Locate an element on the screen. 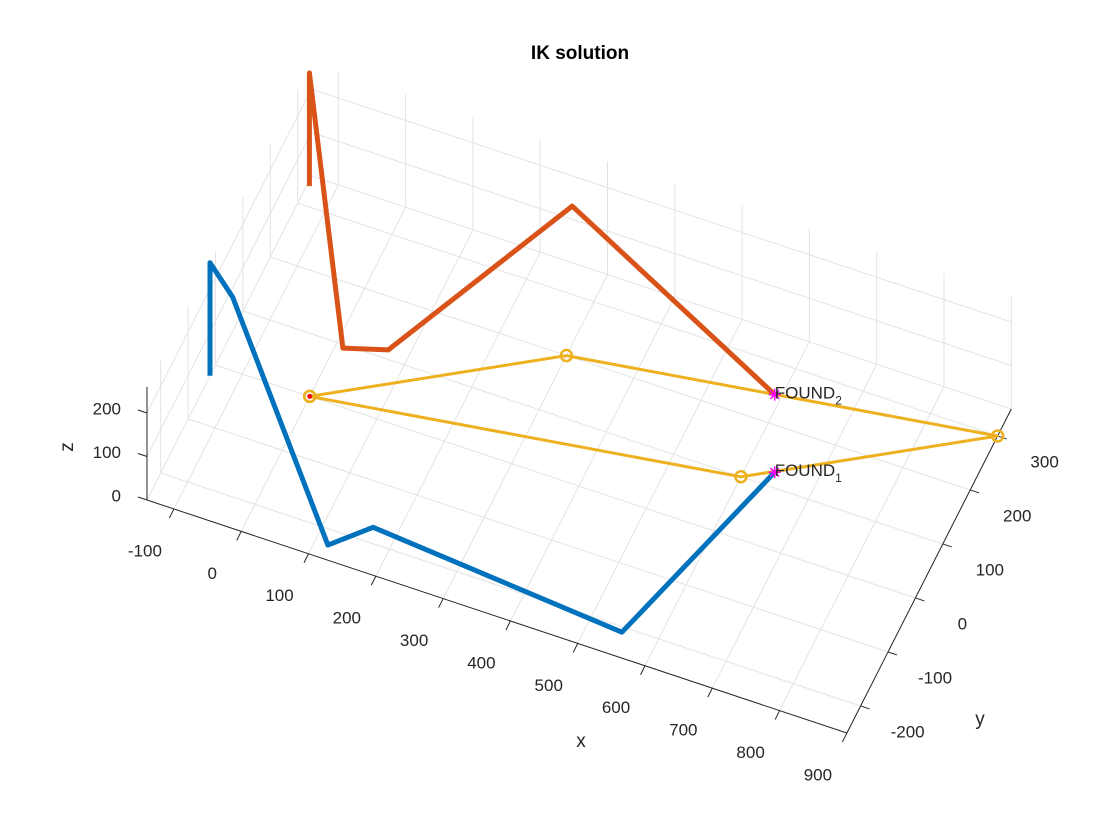 This screenshot has height=840, width=1120. x-axis-label: x is located at coordinates (581, 741).